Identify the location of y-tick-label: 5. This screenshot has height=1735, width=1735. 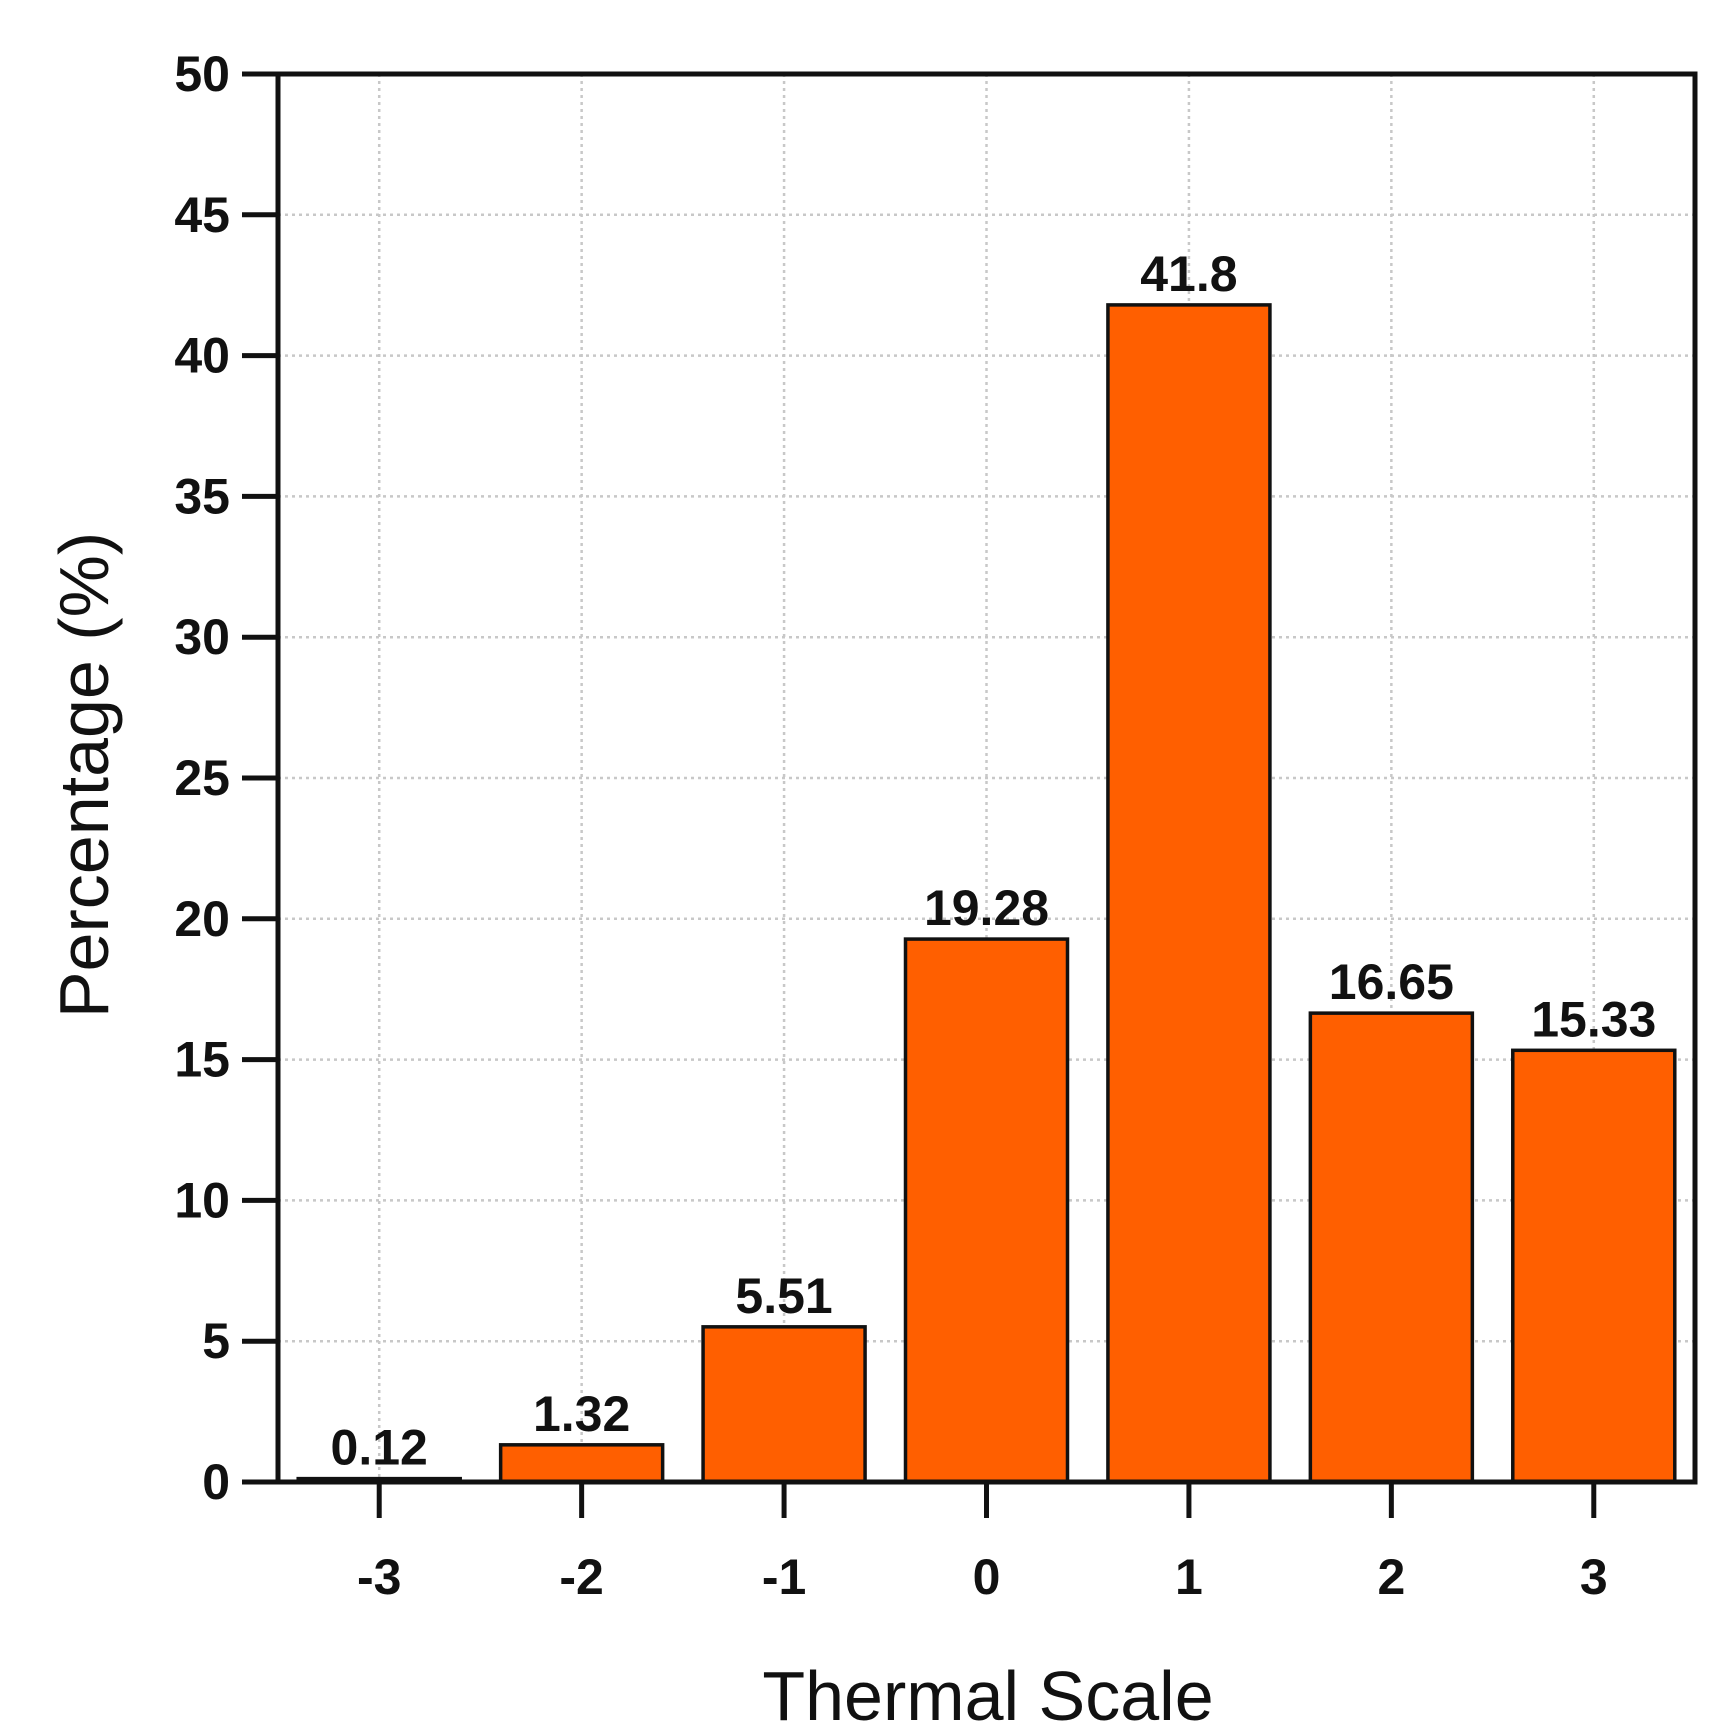
(216, 1341).